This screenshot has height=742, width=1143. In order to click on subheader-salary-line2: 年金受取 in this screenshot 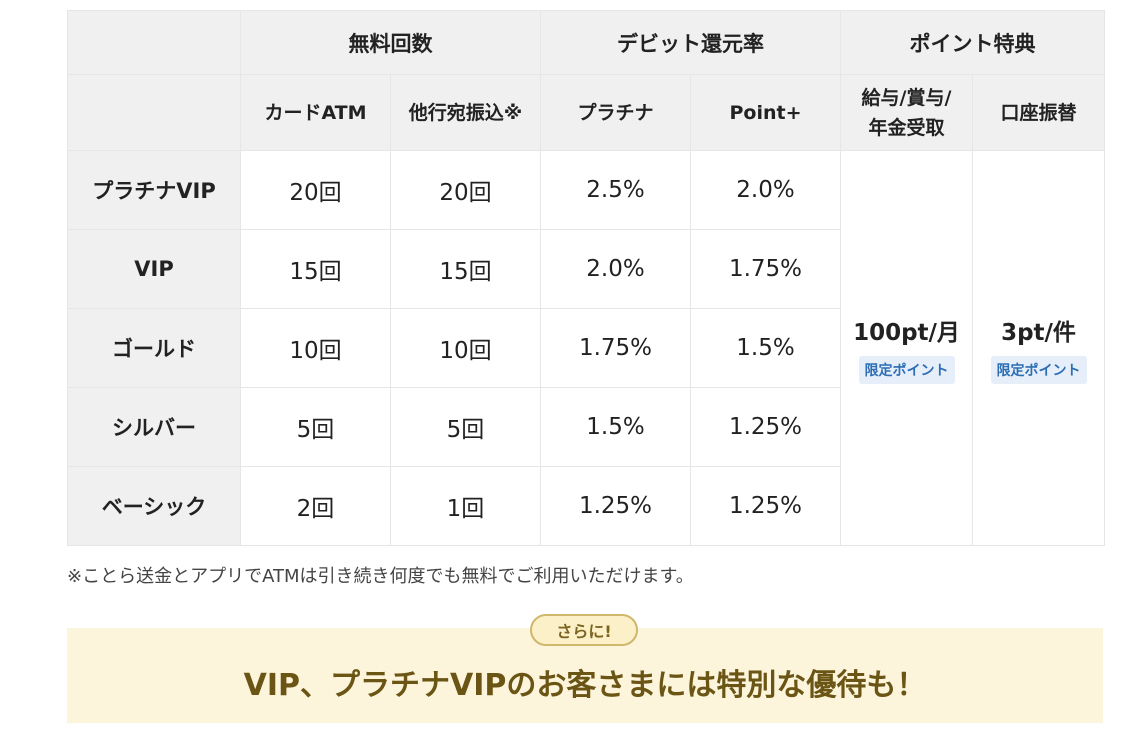, I will do `click(906, 127)`.